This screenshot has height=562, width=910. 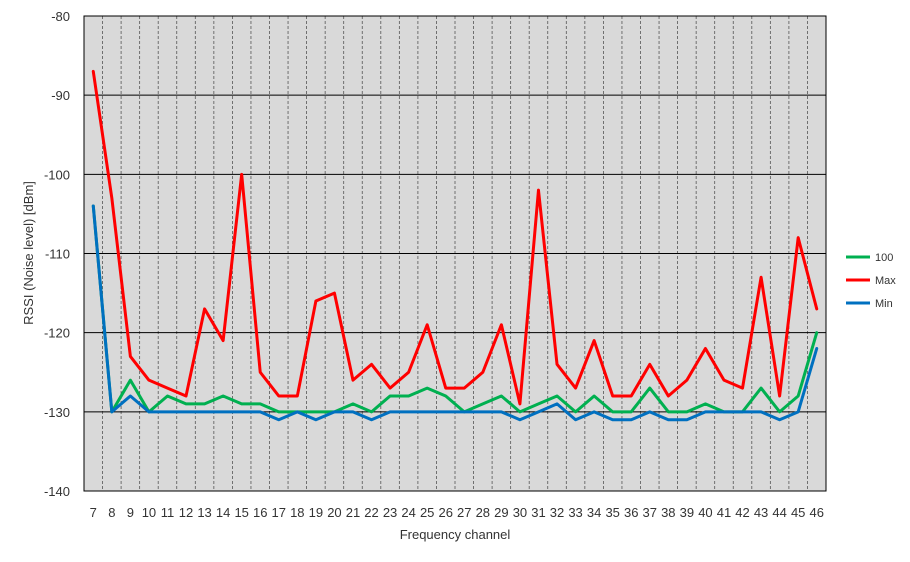 I want to click on x-tick-label: 24, so click(x=408, y=512).